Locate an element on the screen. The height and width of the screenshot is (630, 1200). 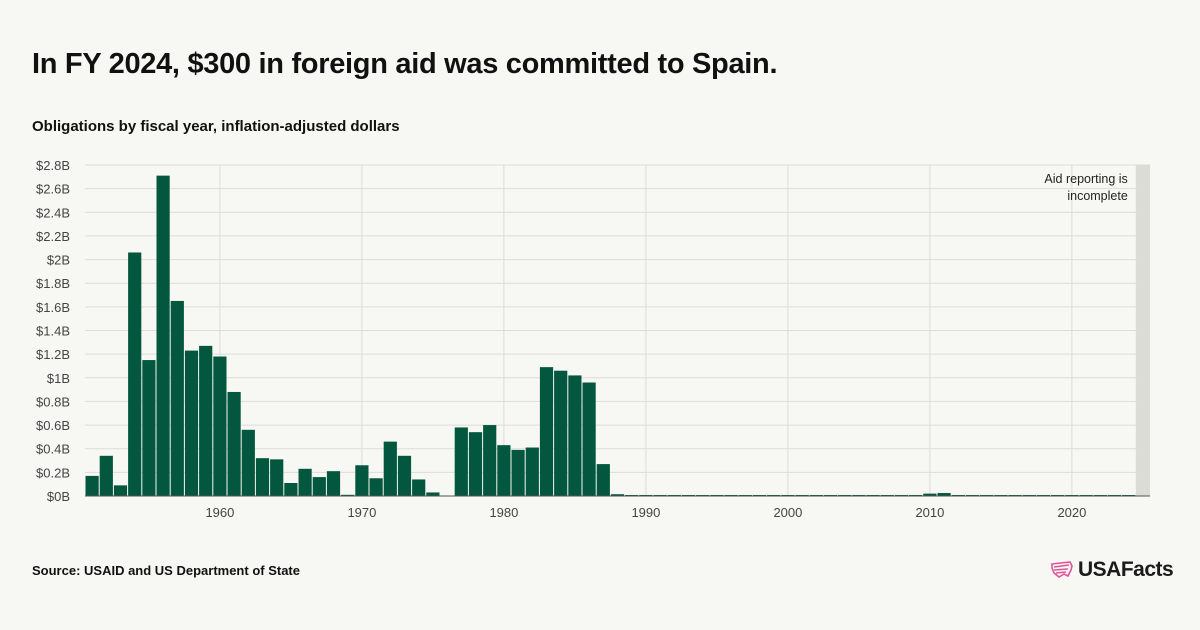
bar-fy1968 is located at coordinates (333, 483).